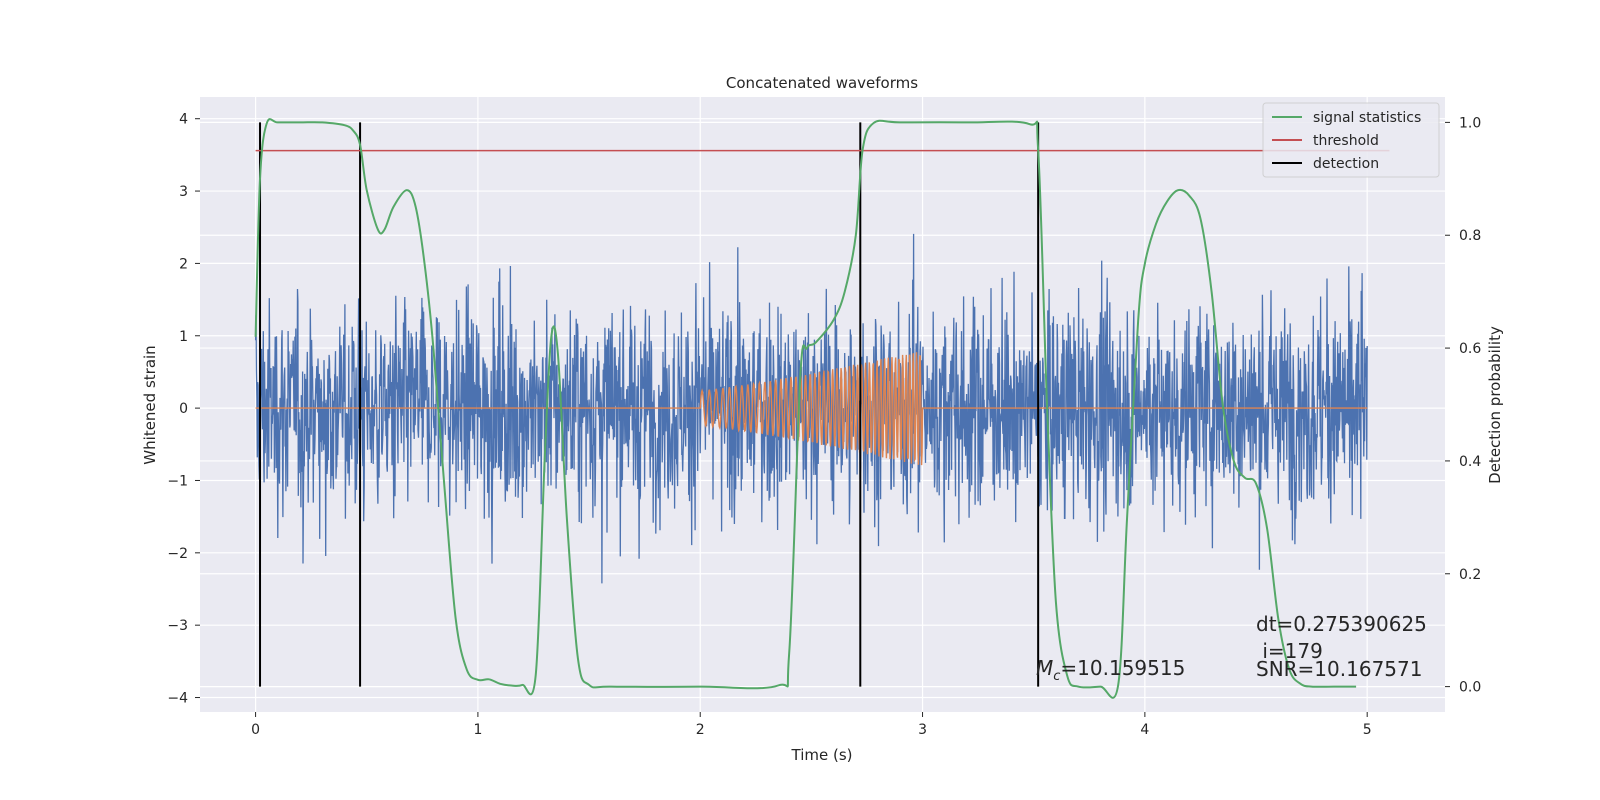 This screenshot has height=800, width=1600. Describe the element at coordinates (183, 264) in the screenshot. I see `y-tick-label-6: 2` at that location.